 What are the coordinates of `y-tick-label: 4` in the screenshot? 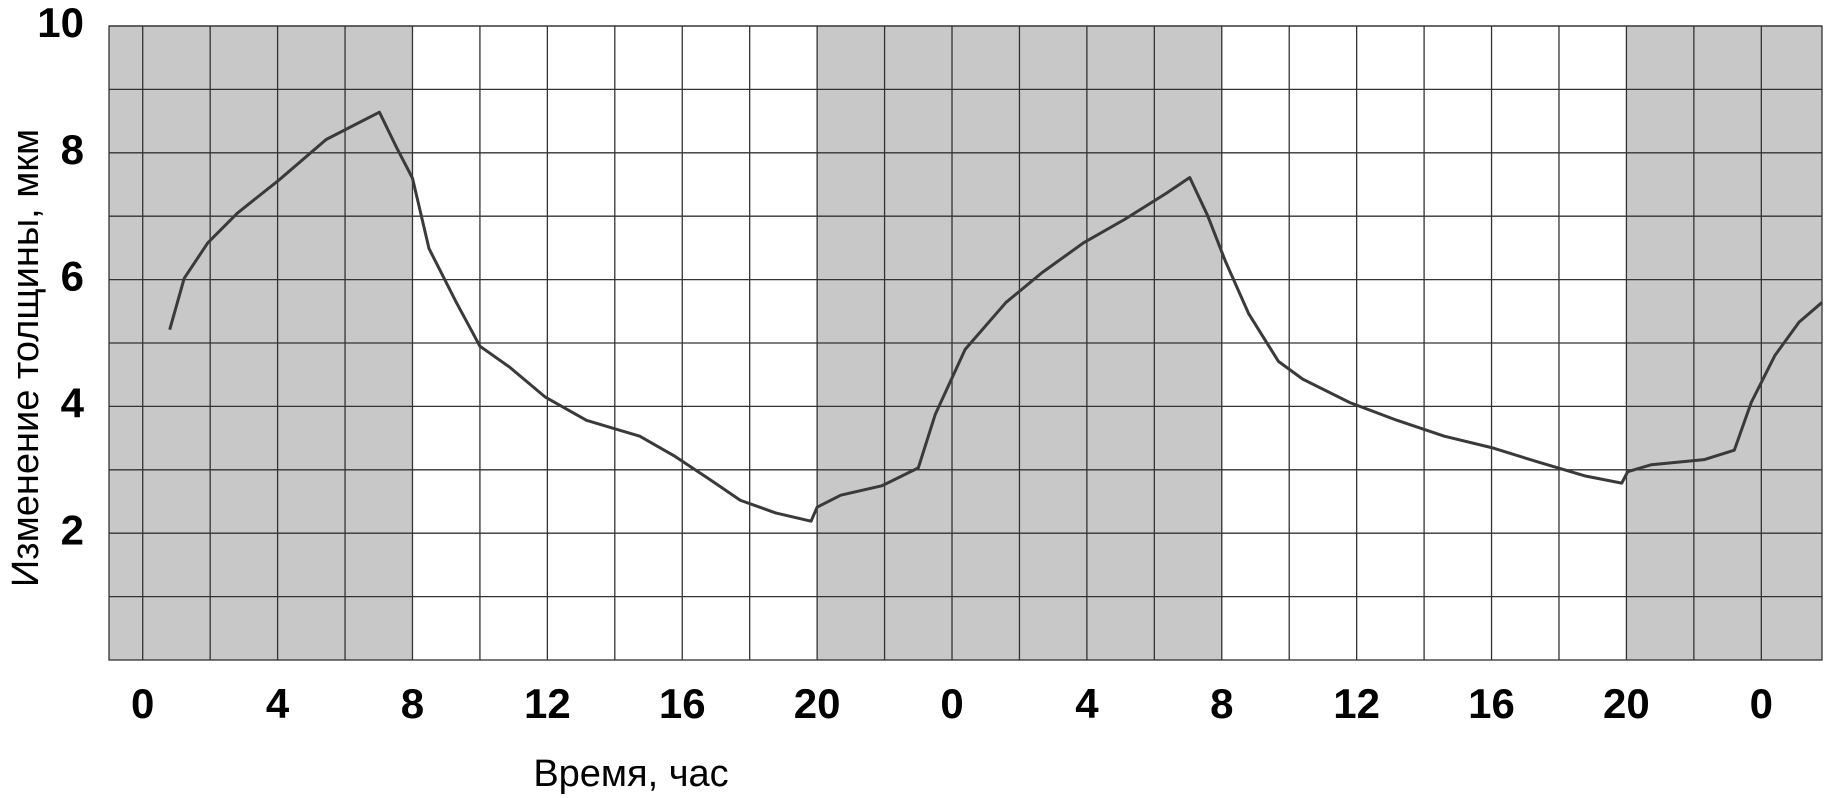 It's located at (73, 402).